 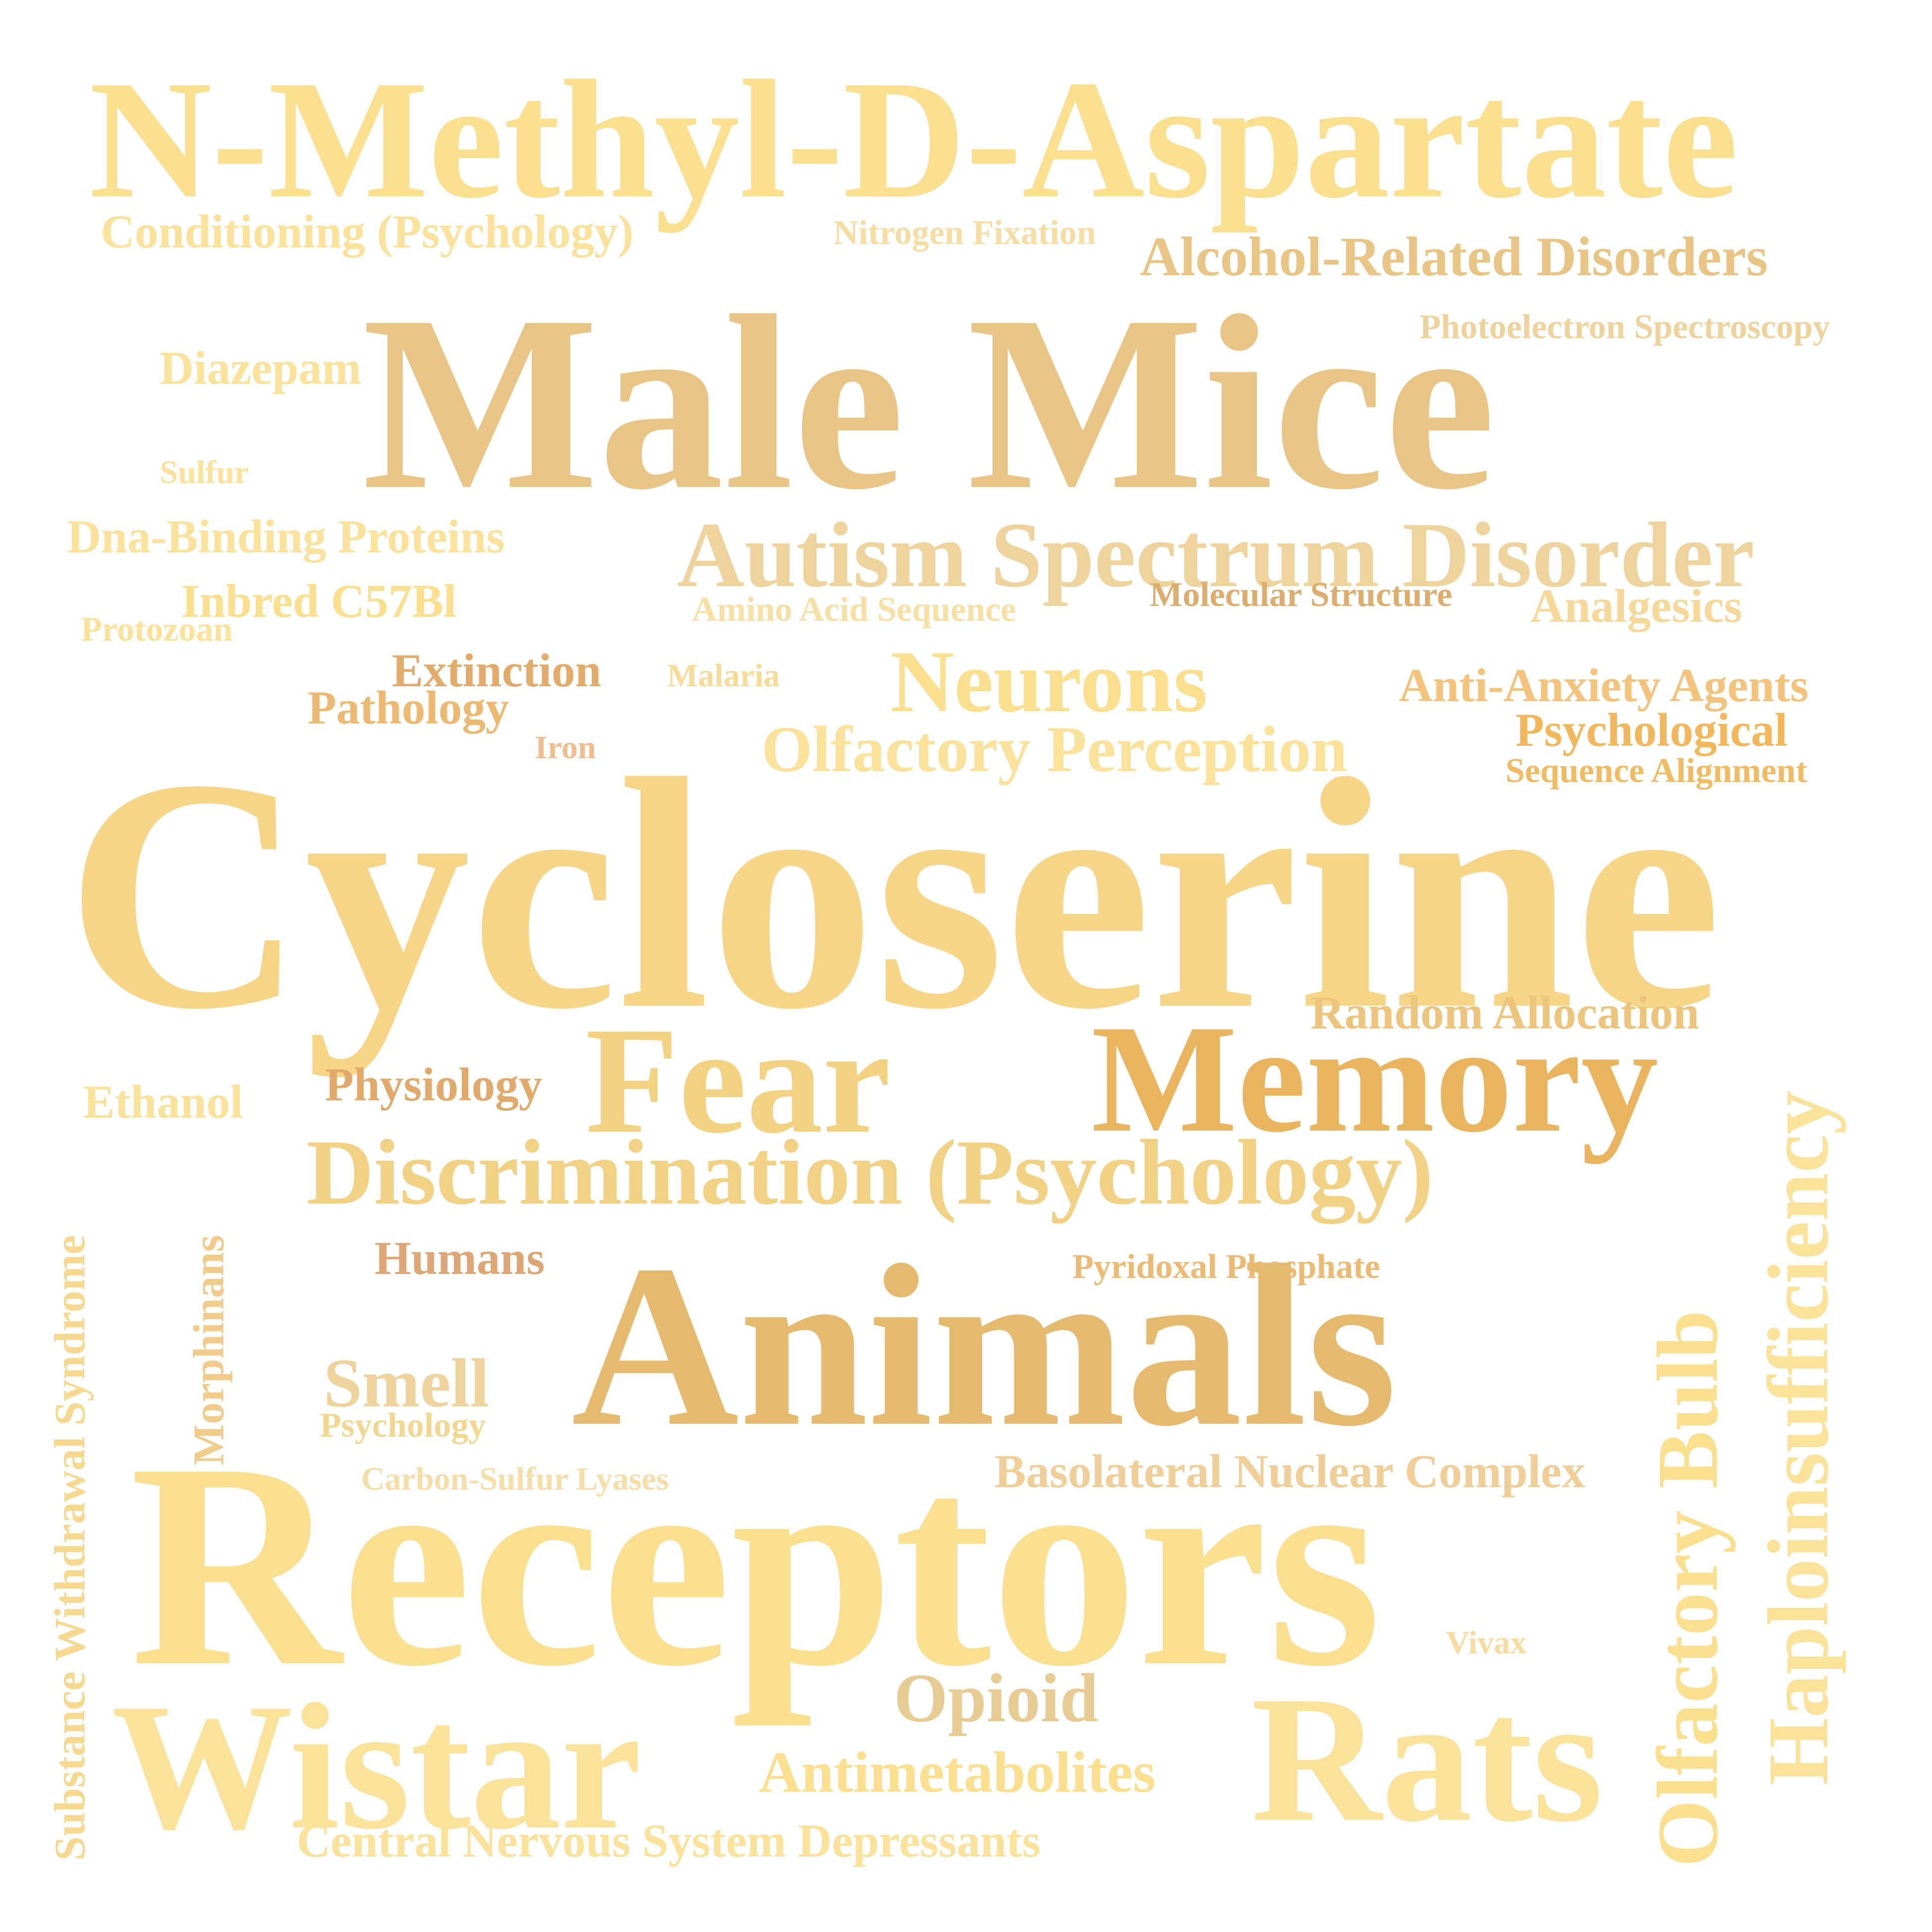 I want to click on word-olfactory-bulb: Olfactory Bulb, so click(x=1687, y=1588).